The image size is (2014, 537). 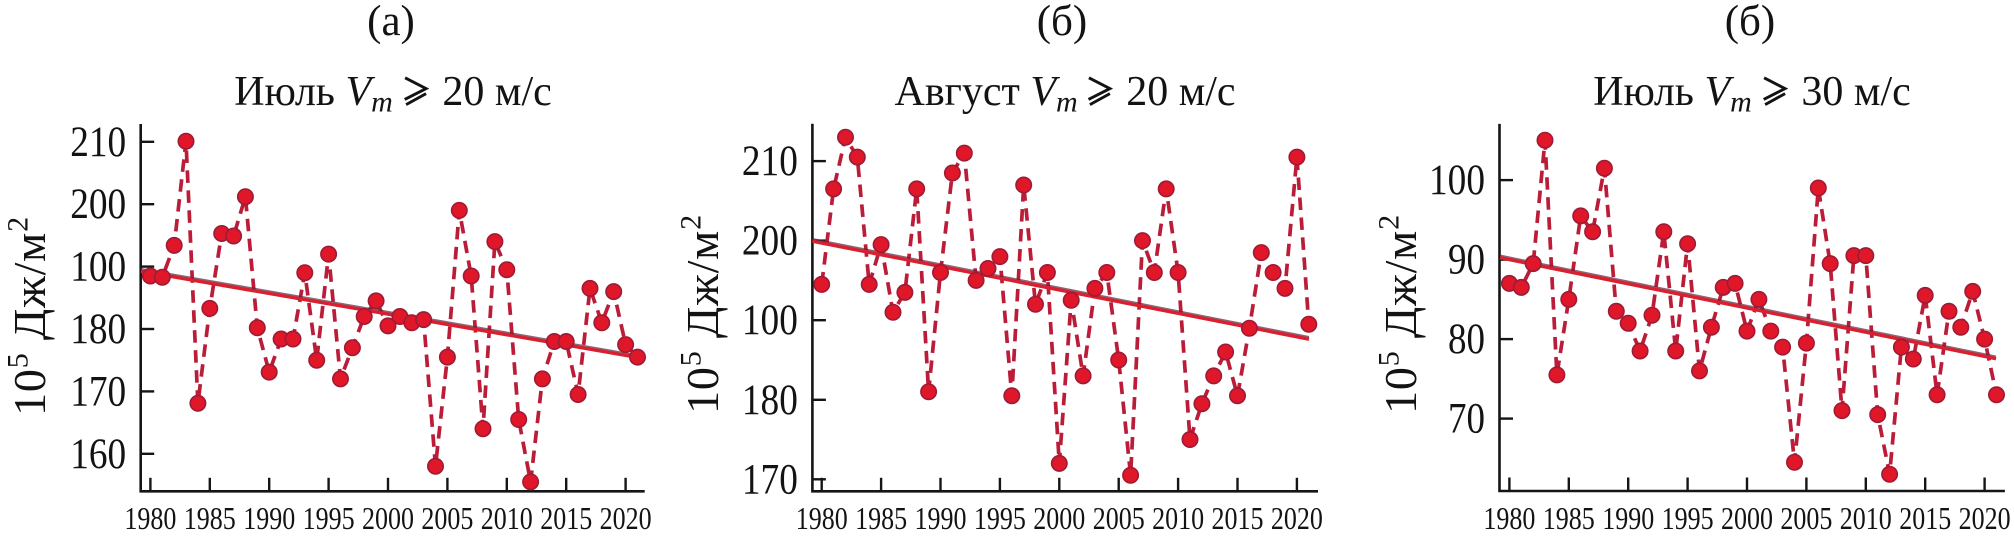 I want to click on svg-text: 160, so click(x=98, y=454).